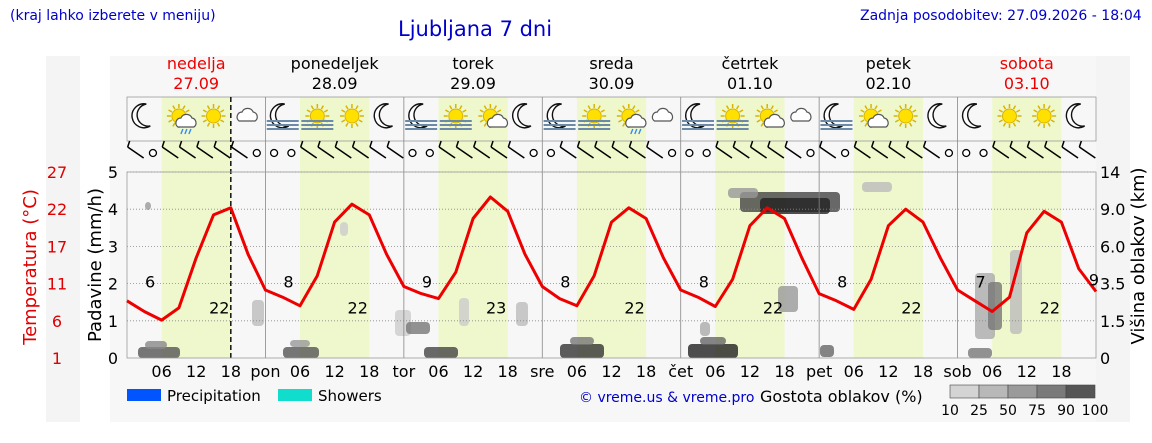 The image size is (1152, 443). Describe the element at coordinates (57, 284) in the screenshot. I see `temp-tick: 11` at that location.